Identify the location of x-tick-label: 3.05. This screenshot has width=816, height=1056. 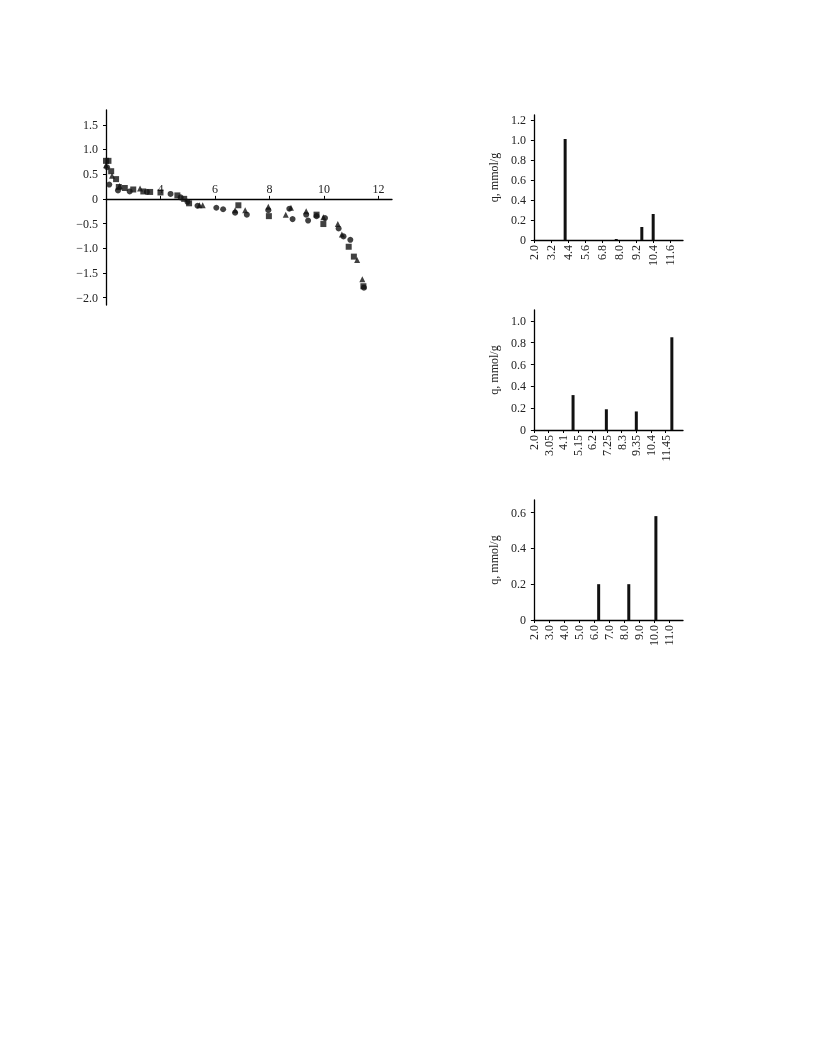
(548, 445).